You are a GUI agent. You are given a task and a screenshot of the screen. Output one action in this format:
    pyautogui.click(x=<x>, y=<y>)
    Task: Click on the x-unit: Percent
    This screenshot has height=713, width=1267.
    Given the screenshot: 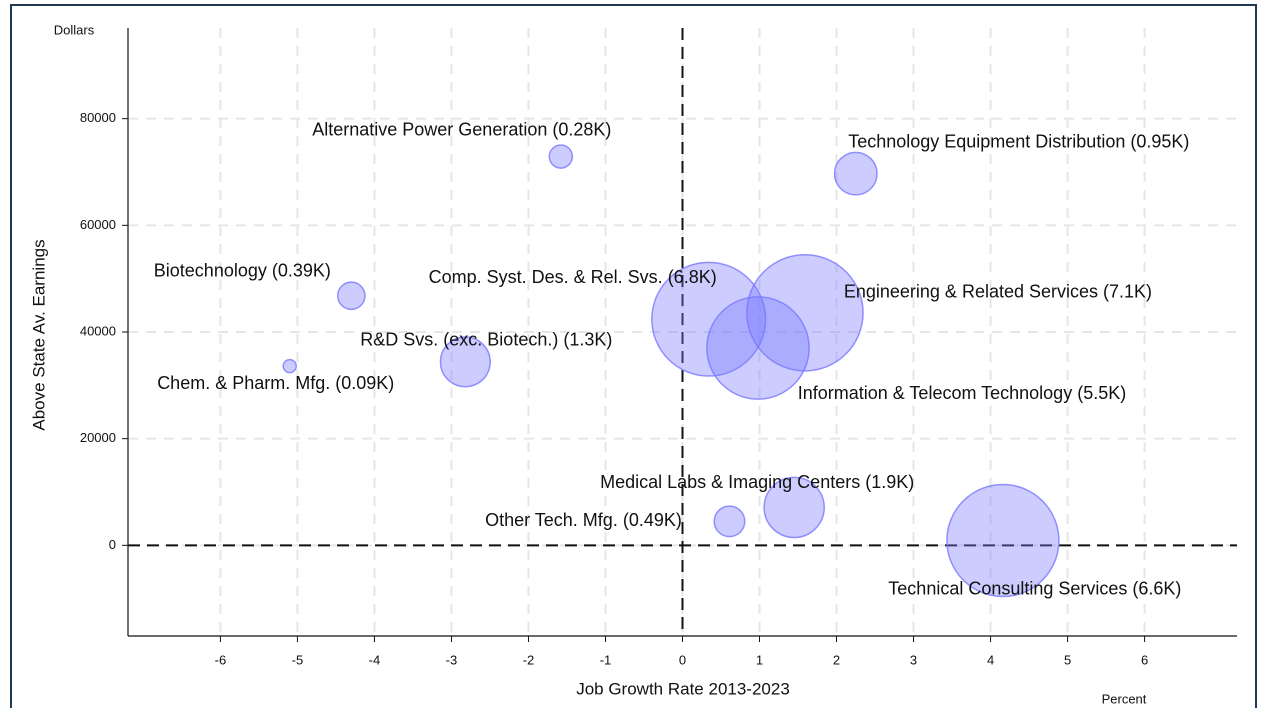 What is the action you would take?
    pyautogui.click(x=1124, y=698)
    